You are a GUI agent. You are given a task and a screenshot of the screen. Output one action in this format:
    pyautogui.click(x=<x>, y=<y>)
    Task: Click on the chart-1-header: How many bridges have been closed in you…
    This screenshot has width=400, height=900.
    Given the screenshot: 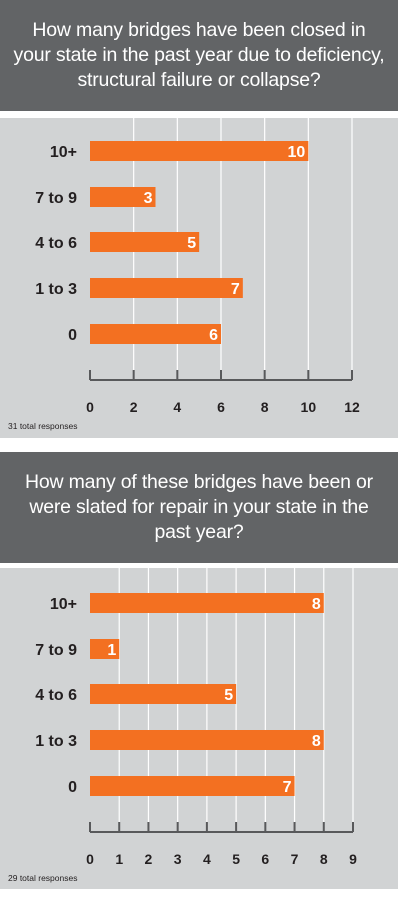 What is the action you would take?
    pyautogui.click(x=199, y=55)
    